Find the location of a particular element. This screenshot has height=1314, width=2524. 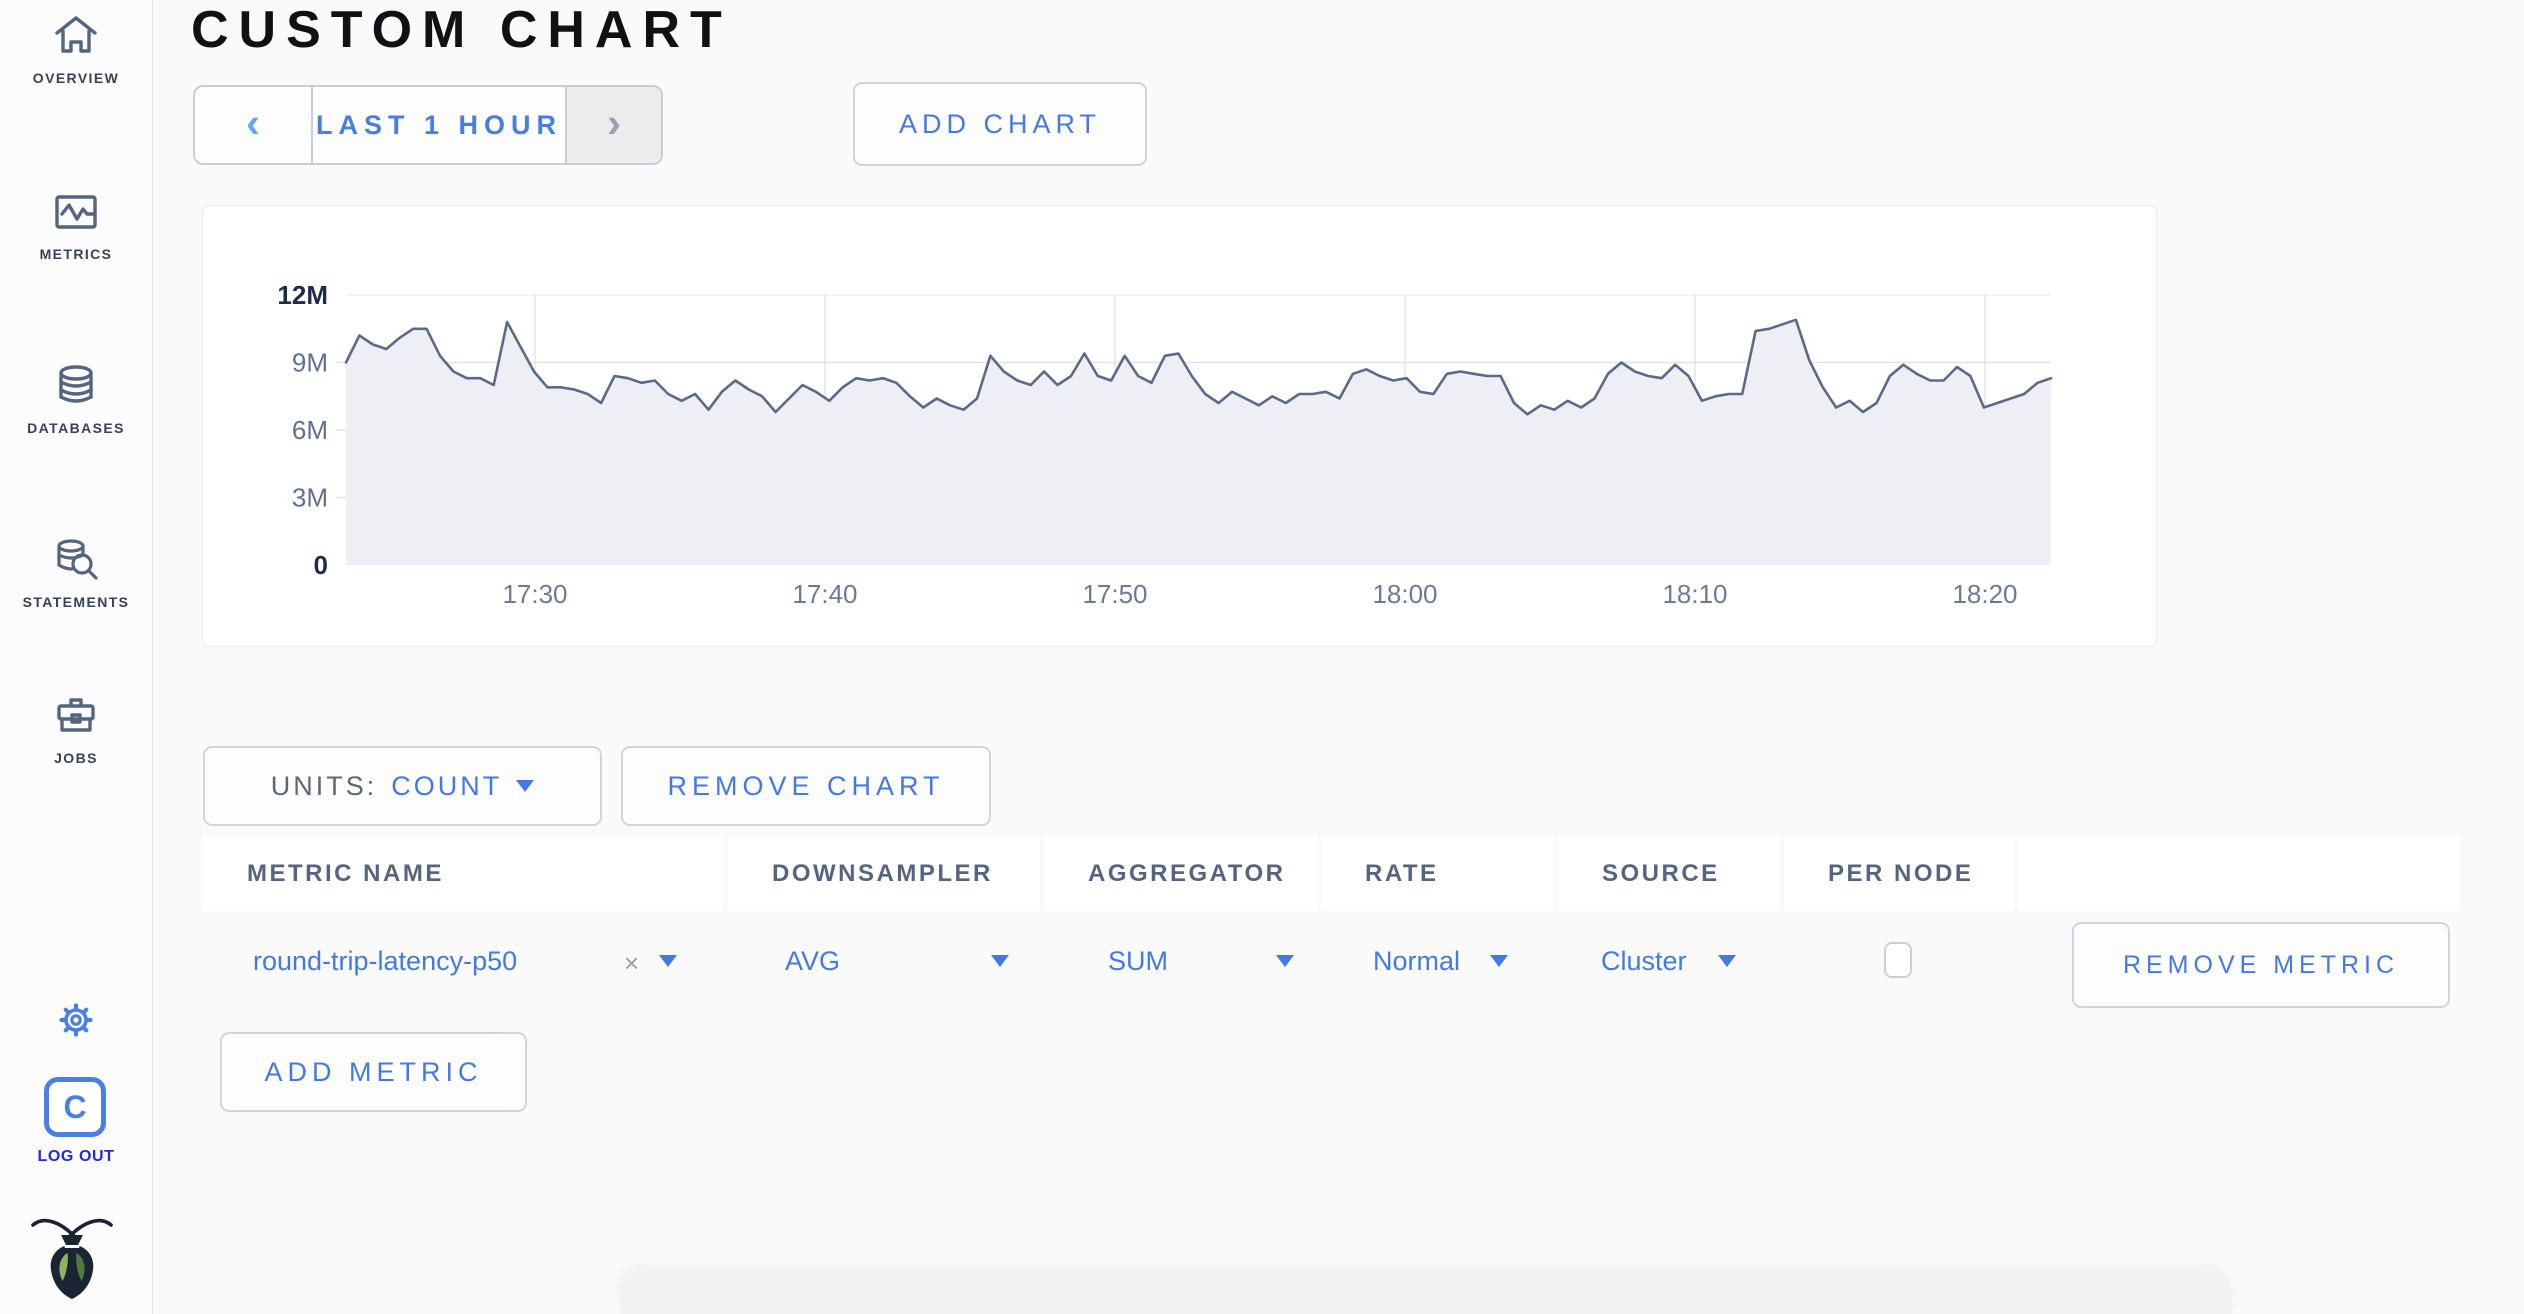

svg-text: 9M is located at coordinates (310, 363).